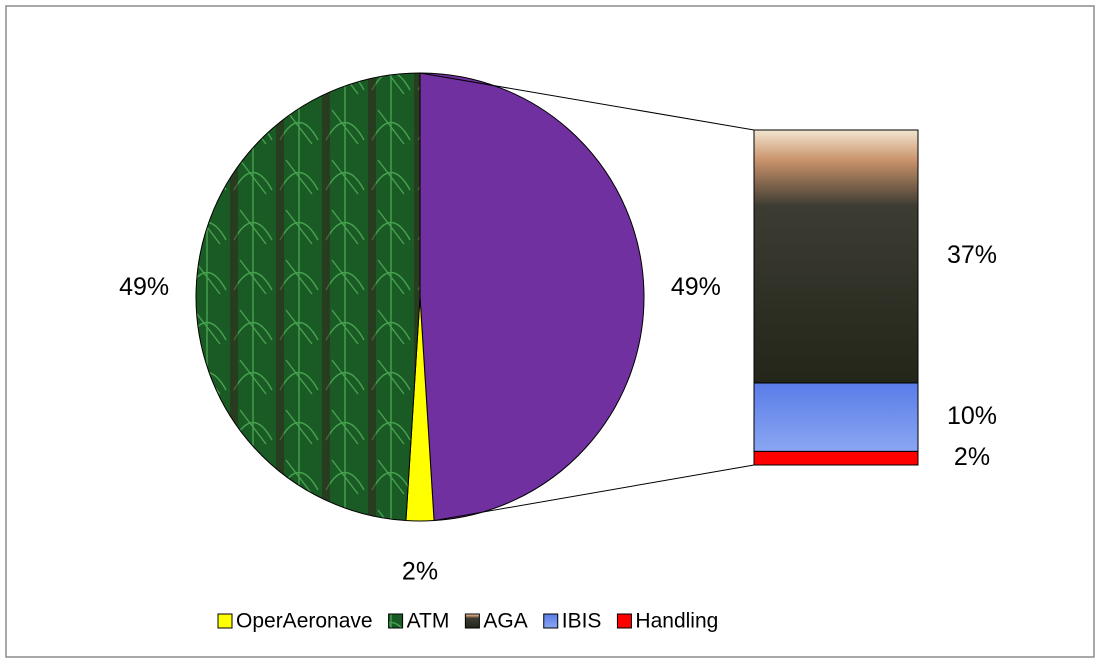 This screenshot has height=663, width=1100. Describe the element at coordinates (972, 416) in the screenshot. I see `data-label: 10%` at that location.